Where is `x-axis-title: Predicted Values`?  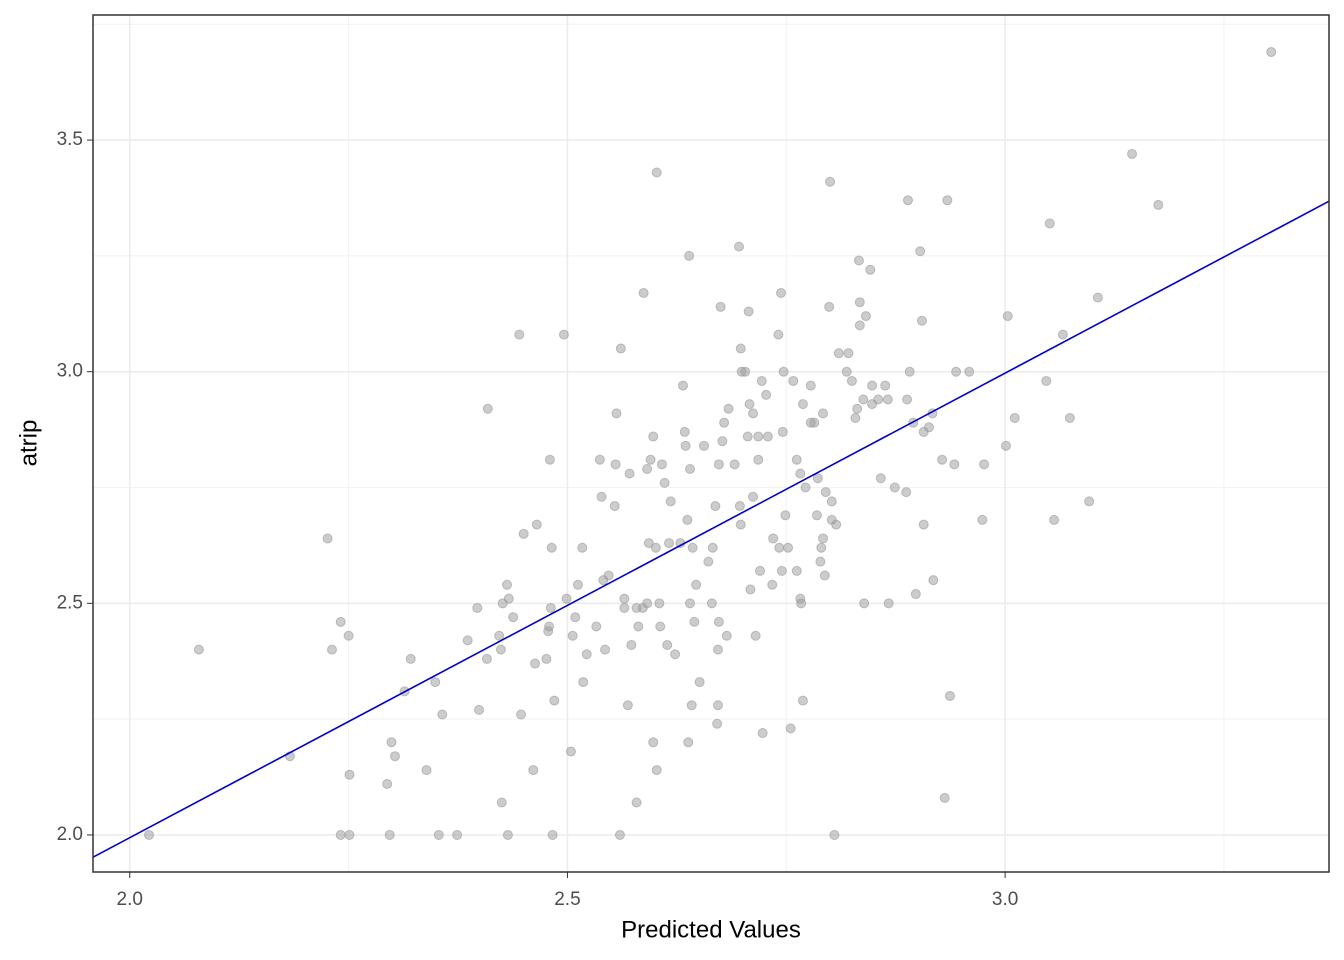 x-axis-title: Predicted Values is located at coordinates (711, 929).